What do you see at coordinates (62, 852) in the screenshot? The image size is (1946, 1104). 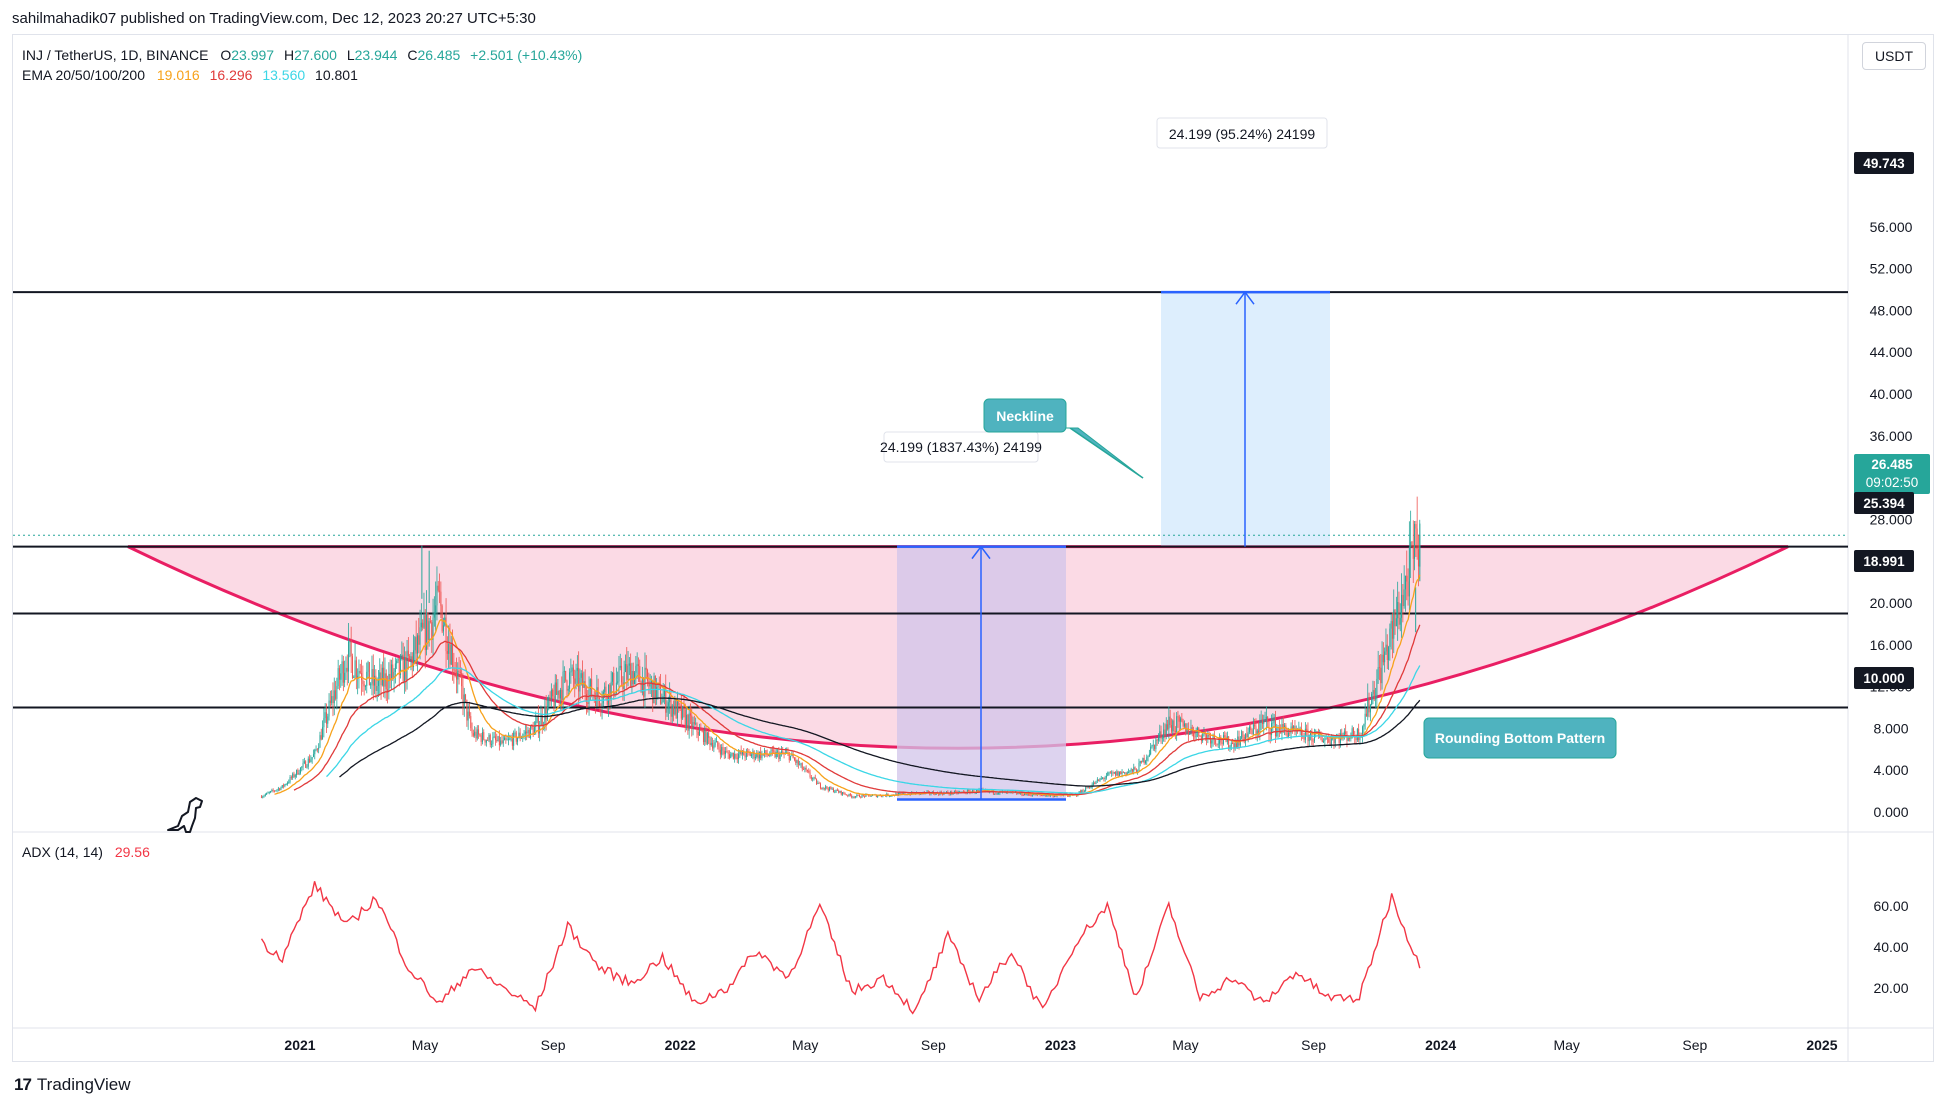 I see `legend-adx-label: ADX (14, 14)` at bounding box center [62, 852].